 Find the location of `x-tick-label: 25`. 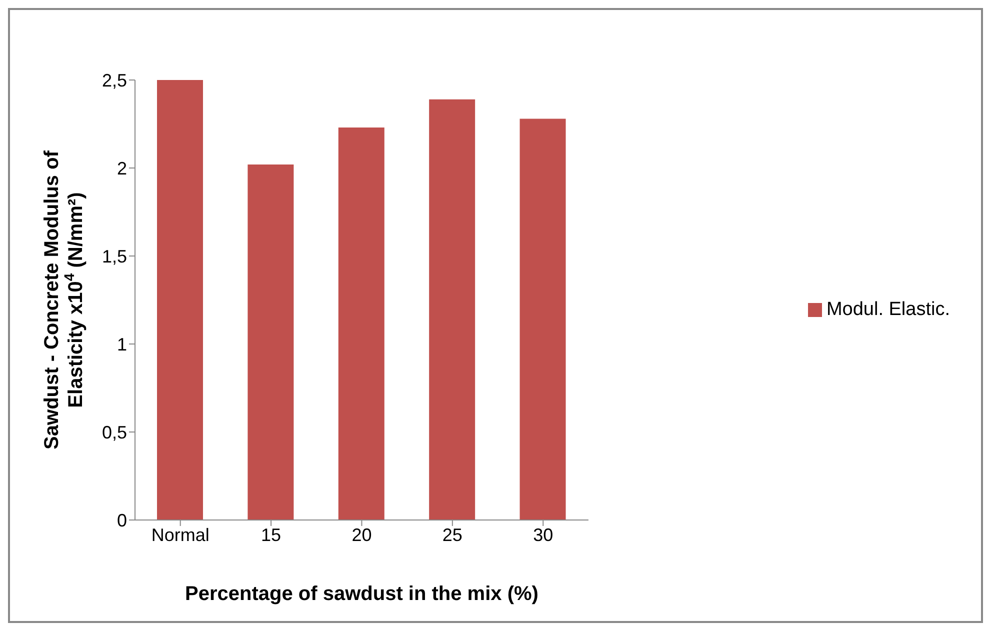

x-tick-label: 25 is located at coordinates (452, 534).